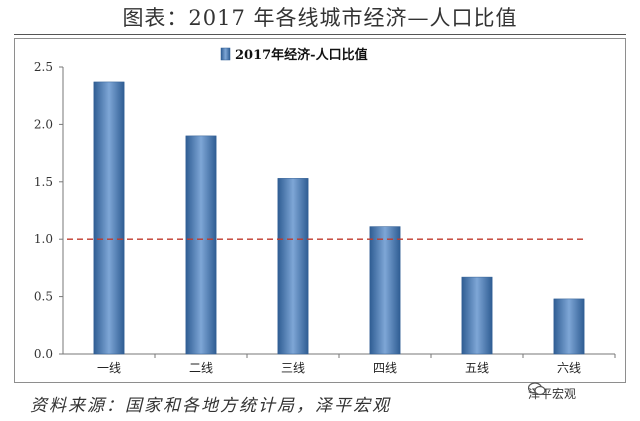  Describe the element at coordinates (210, 406) in the screenshot. I see `source-note: 资料来源：国家和各地方统计局，泽平宏观` at that location.